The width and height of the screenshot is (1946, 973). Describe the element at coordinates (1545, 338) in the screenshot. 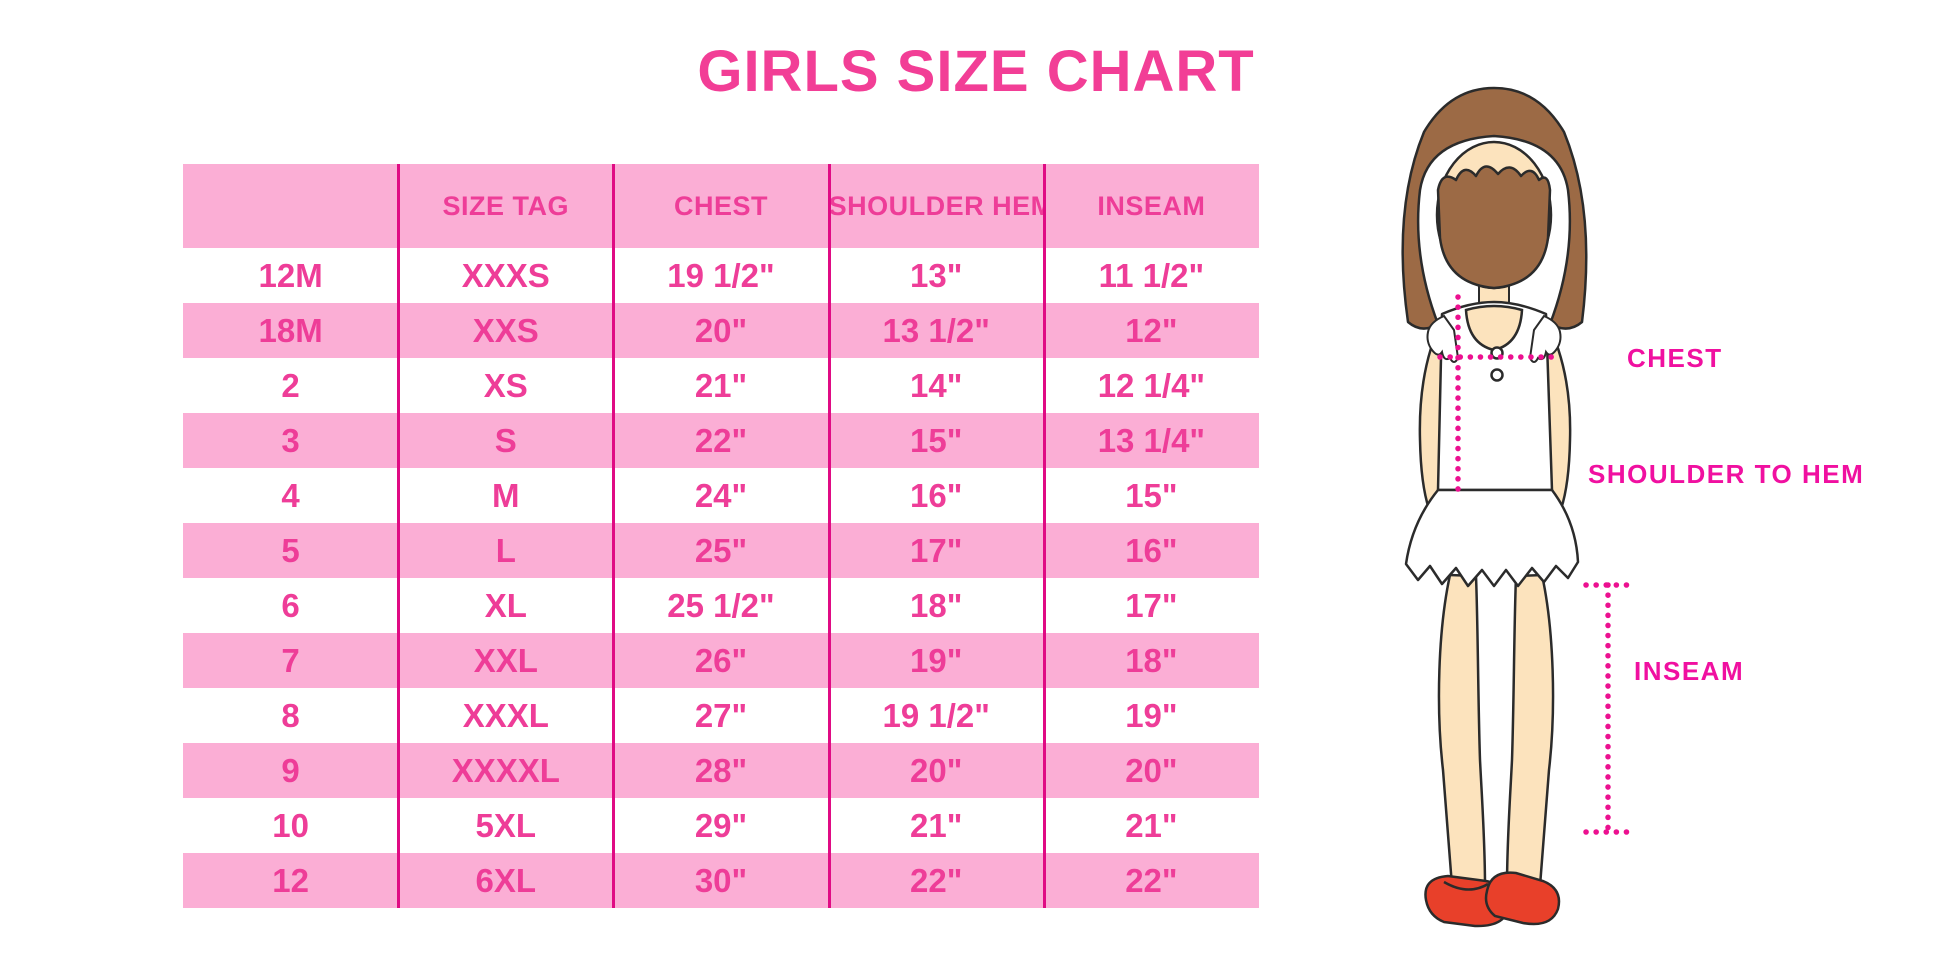

I see `right-ruffle` at that location.